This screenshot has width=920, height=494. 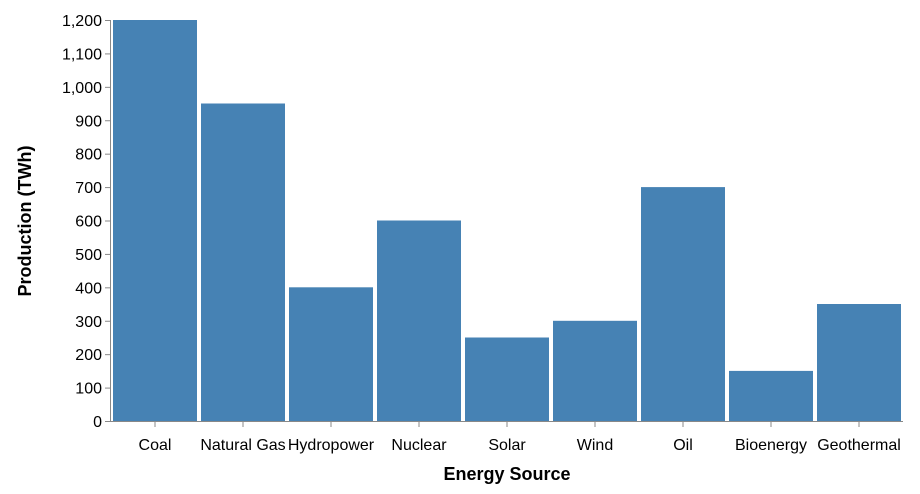 I want to click on y-tick-label: 600, so click(x=88, y=222).